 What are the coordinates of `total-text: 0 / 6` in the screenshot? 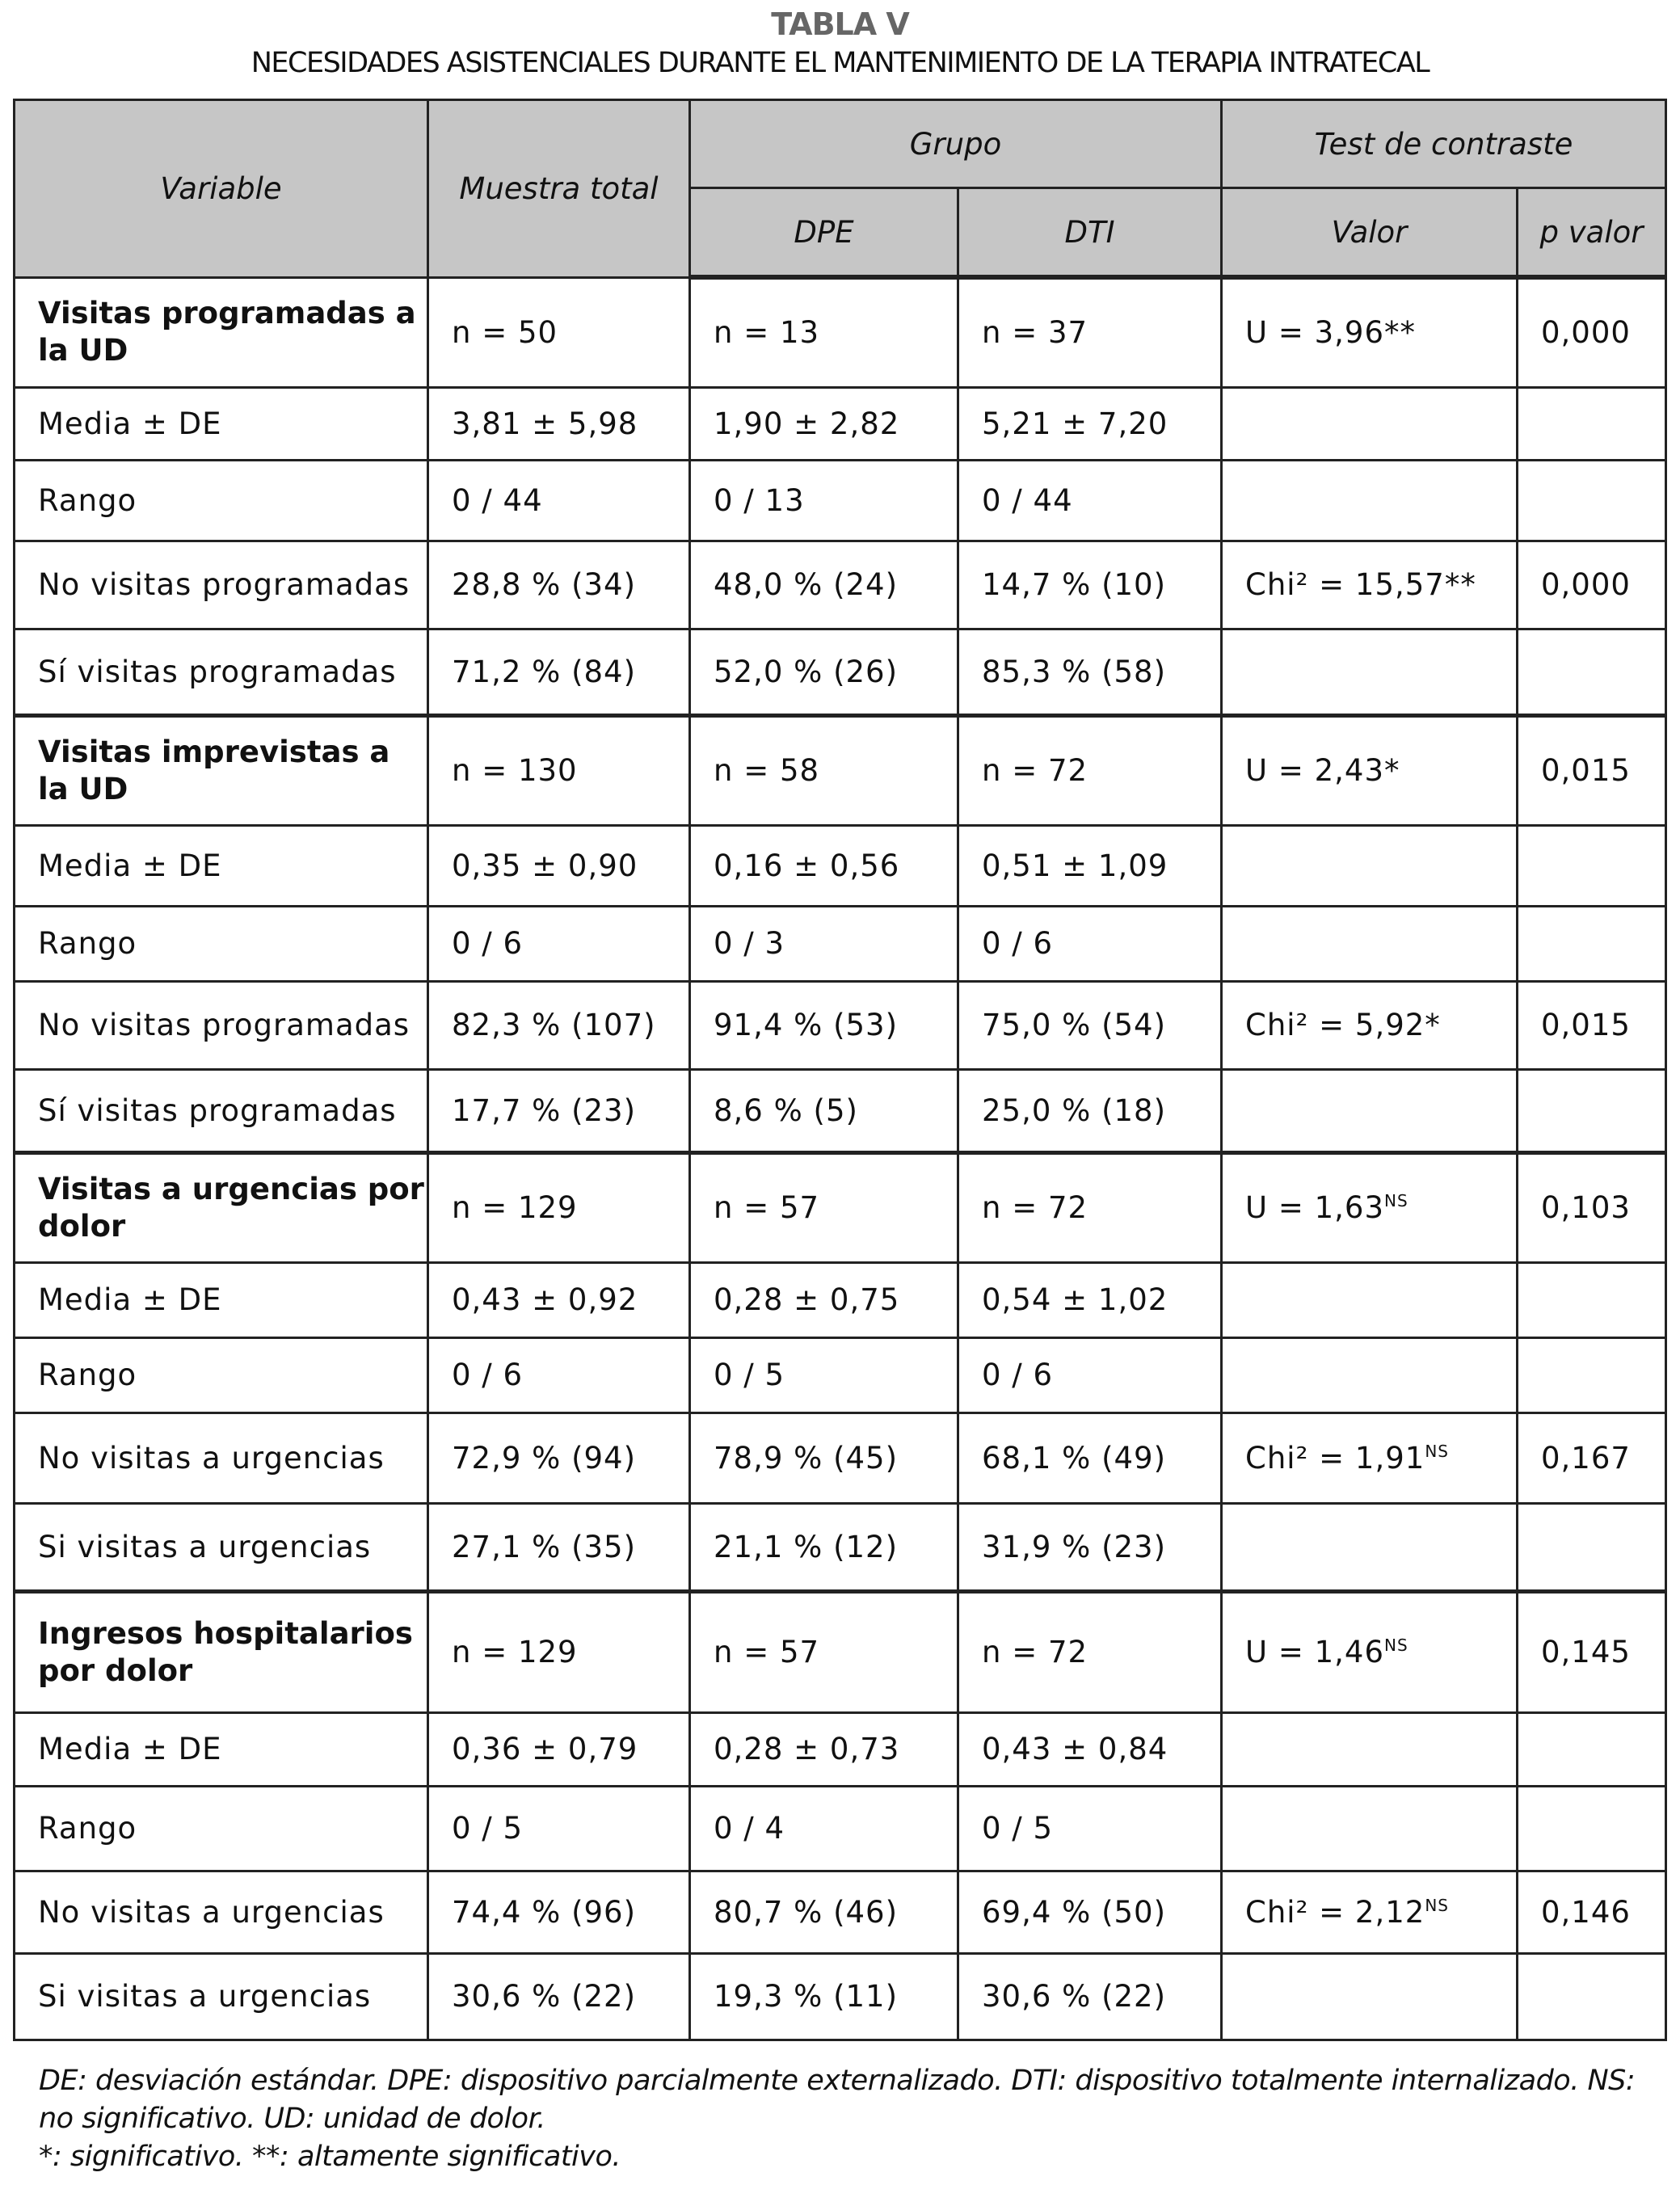 It's located at (488, 1375).